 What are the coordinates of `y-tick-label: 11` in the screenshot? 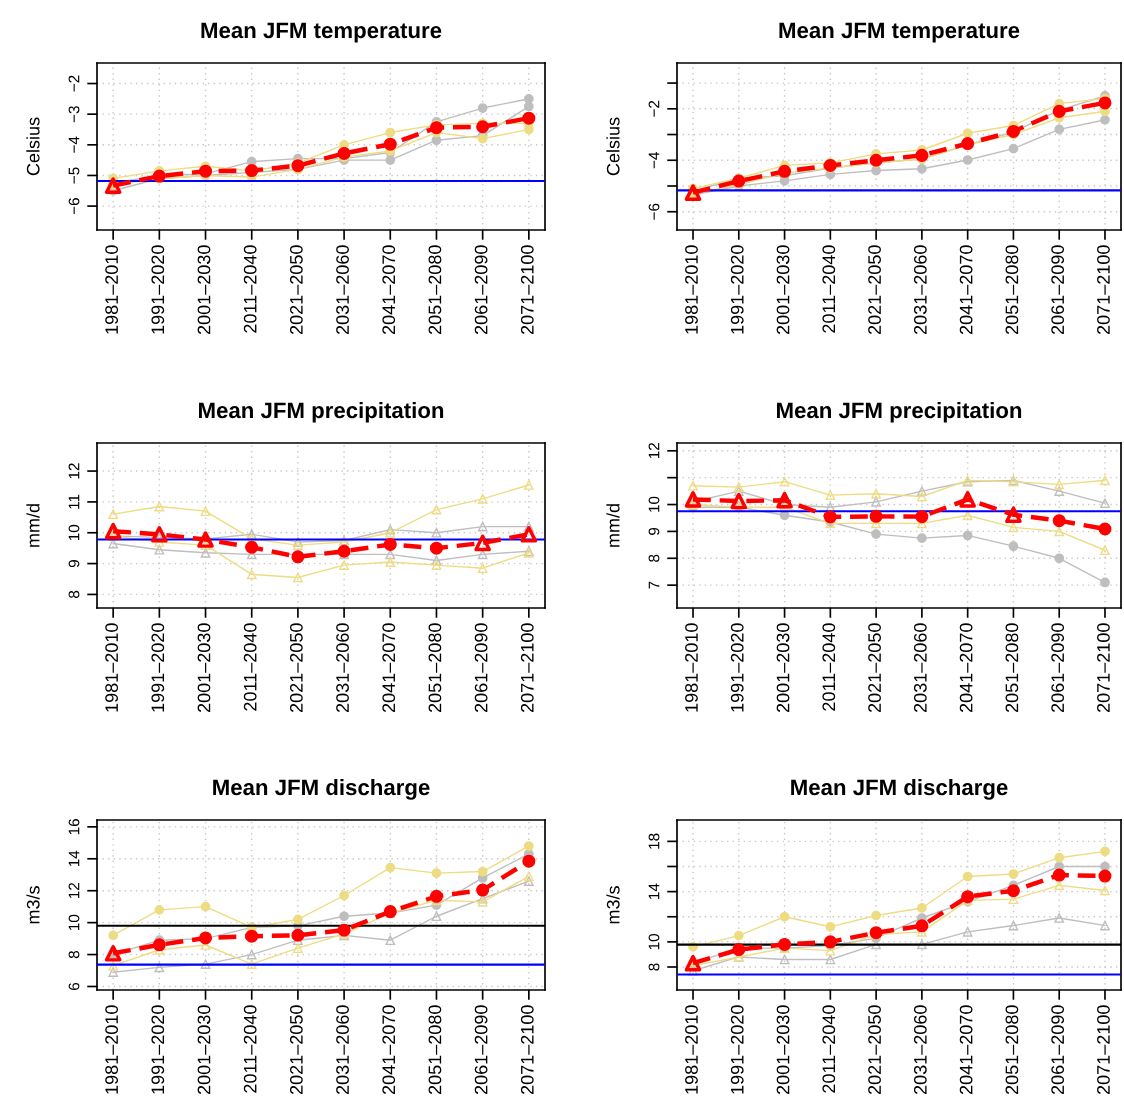 It's located at (74, 501).